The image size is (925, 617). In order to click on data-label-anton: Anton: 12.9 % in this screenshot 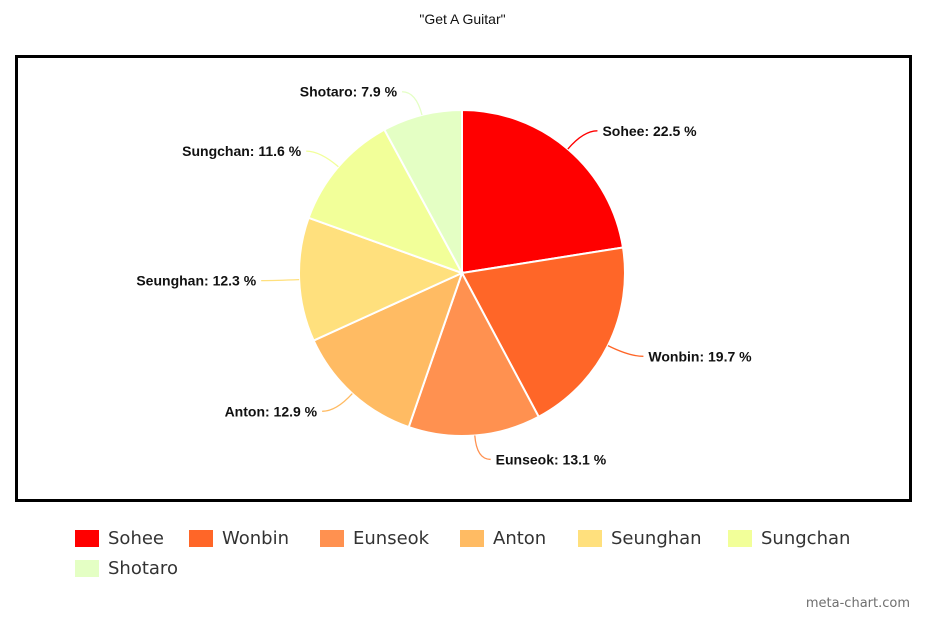, I will do `click(271, 411)`.